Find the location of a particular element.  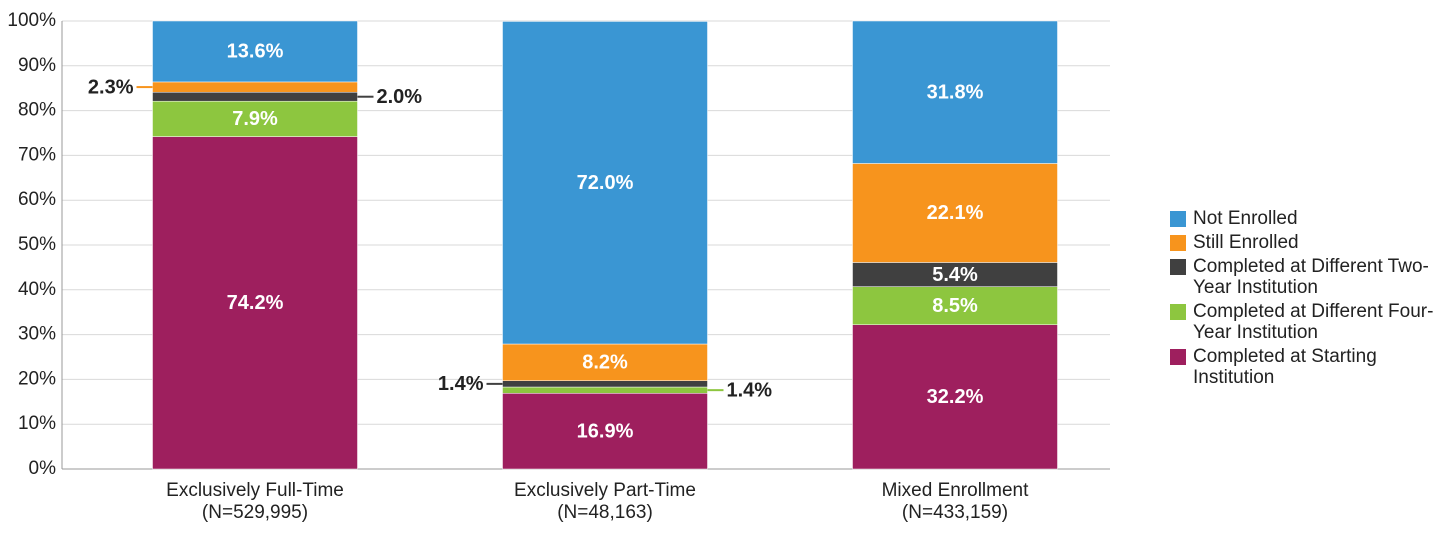

data-label: 22.1% is located at coordinates (955, 213).